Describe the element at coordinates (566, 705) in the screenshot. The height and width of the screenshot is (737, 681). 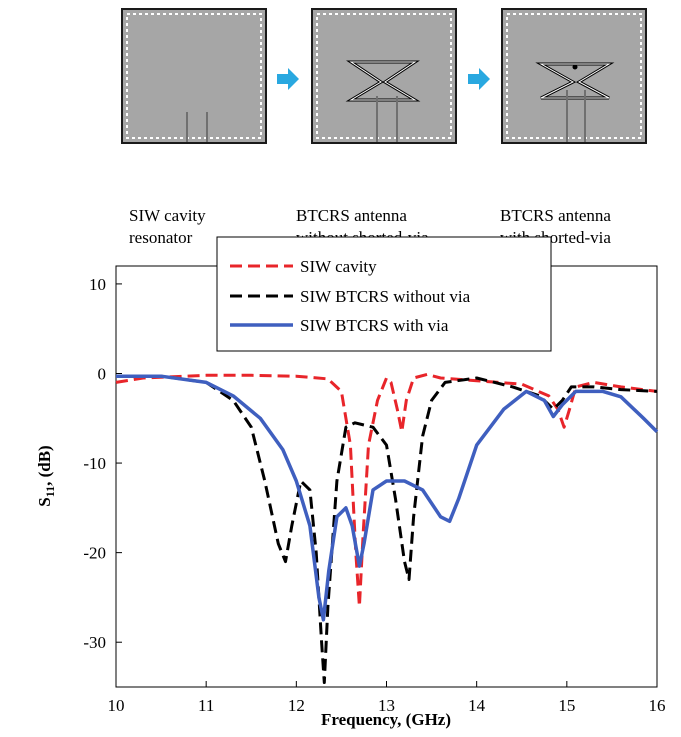
I see `x-tick-label: 15` at that location.